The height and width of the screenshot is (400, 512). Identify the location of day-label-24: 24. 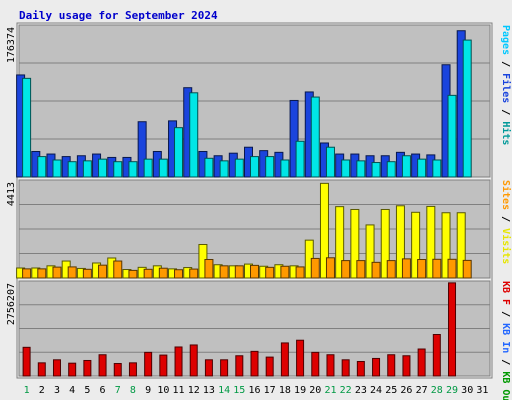
(376, 390).